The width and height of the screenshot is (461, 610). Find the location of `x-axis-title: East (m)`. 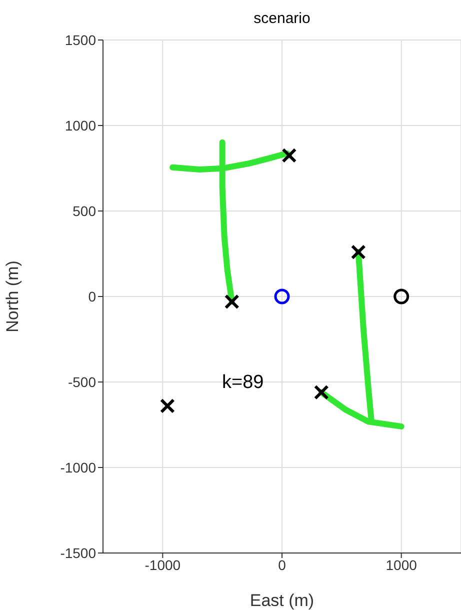

x-axis-title: East (m) is located at coordinates (282, 600).